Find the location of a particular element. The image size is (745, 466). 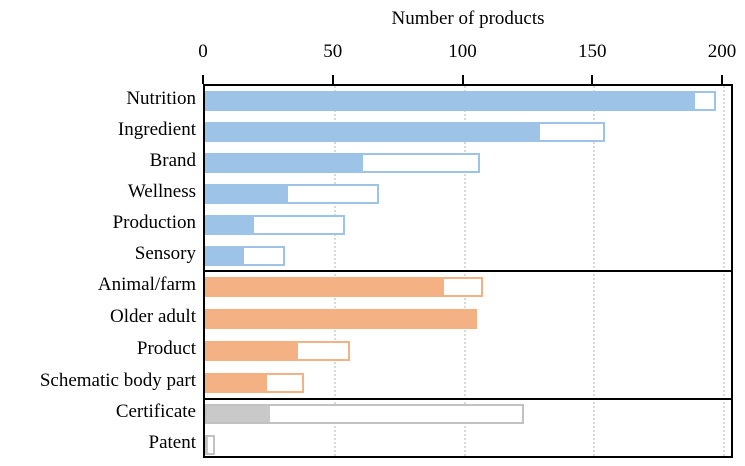

bar-older-adult is located at coordinates (341, 319).